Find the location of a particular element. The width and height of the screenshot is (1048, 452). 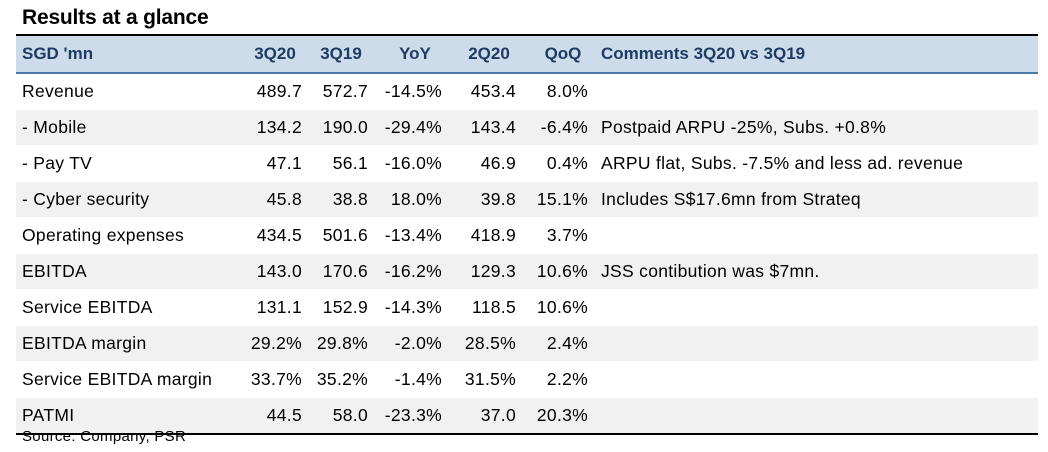

header-3q20: 3Q20 is located at coordinates (275, 53).